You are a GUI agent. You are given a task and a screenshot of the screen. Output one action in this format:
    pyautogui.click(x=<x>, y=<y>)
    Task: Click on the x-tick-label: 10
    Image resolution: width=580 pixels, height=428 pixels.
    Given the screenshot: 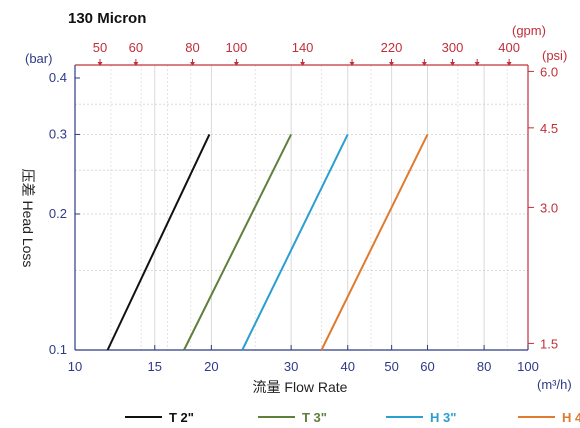 What is the action you would take?
    pyautogui.click(x=75, y=366)
    